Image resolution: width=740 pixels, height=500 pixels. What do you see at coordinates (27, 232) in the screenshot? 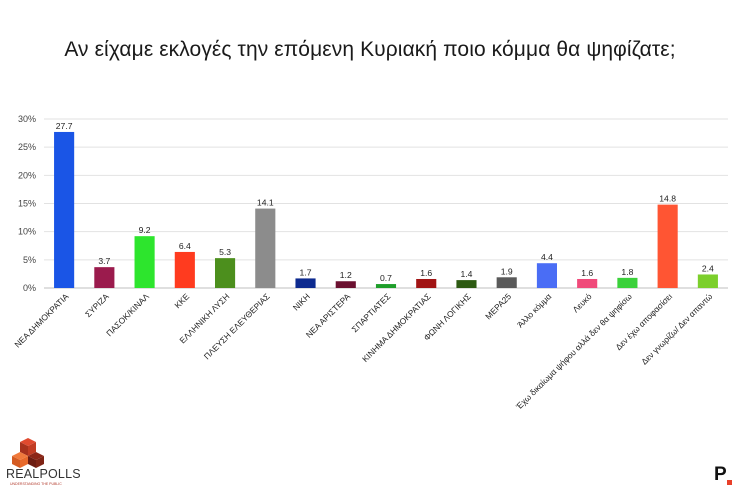
I see `y-tick-label: 10%` at bounding box center [27, 232].